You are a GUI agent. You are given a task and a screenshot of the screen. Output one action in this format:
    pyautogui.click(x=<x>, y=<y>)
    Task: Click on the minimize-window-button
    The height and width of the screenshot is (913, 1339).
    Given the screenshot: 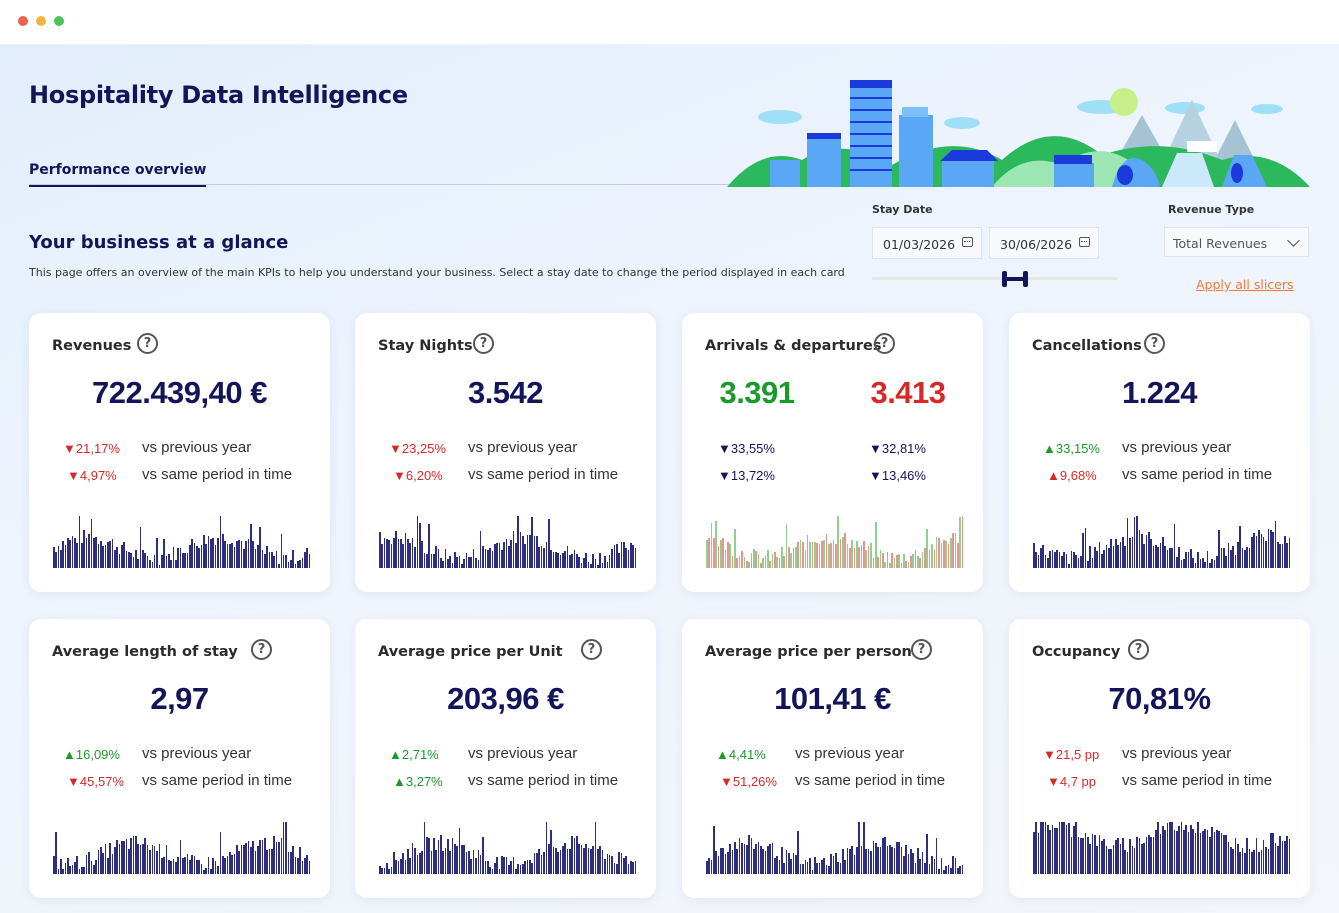 What is the action you would take?
    pyautogui.click(x=41, y=21)
    